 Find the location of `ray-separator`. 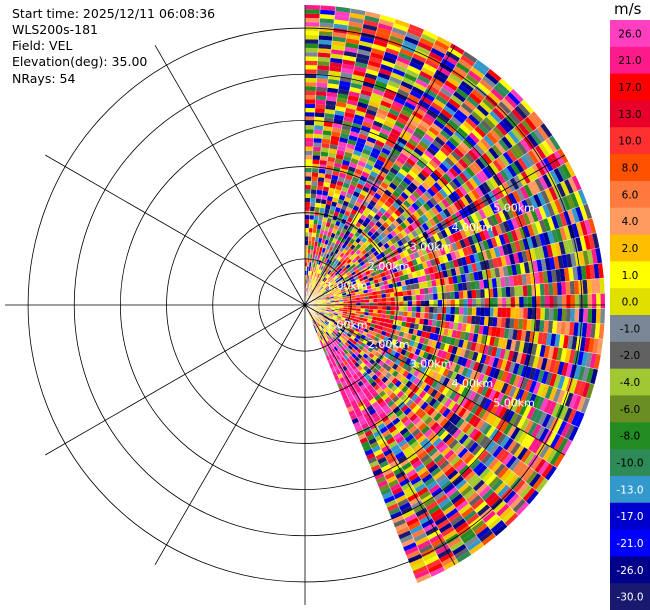

ray-separator is located at coordinates (422, 398).